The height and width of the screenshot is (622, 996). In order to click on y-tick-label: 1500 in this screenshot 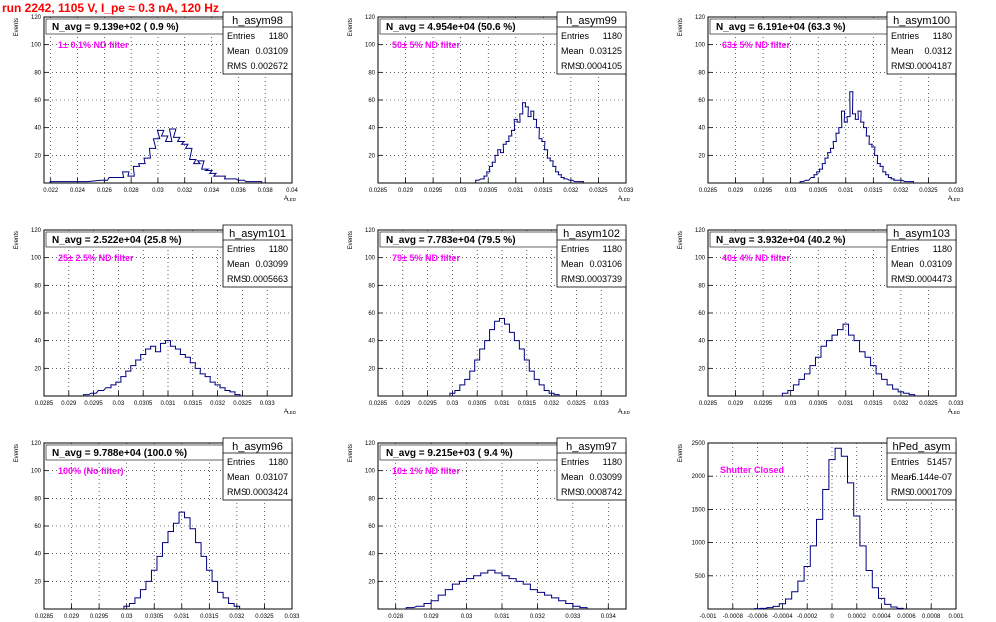, I will do `click(699, 510)`.